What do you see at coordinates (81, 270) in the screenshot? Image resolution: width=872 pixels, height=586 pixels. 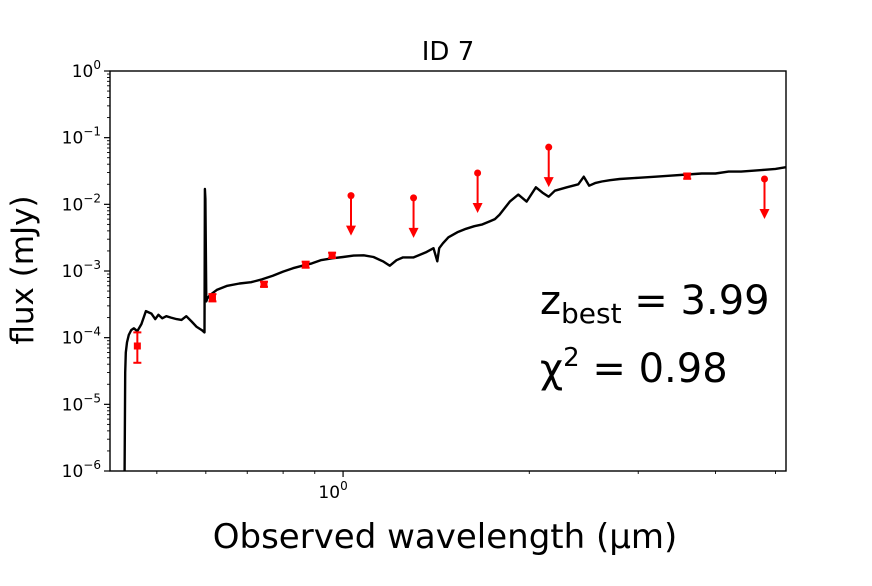 I see `y-tick-label: 10⁻³` at bounding box center [81, 270].